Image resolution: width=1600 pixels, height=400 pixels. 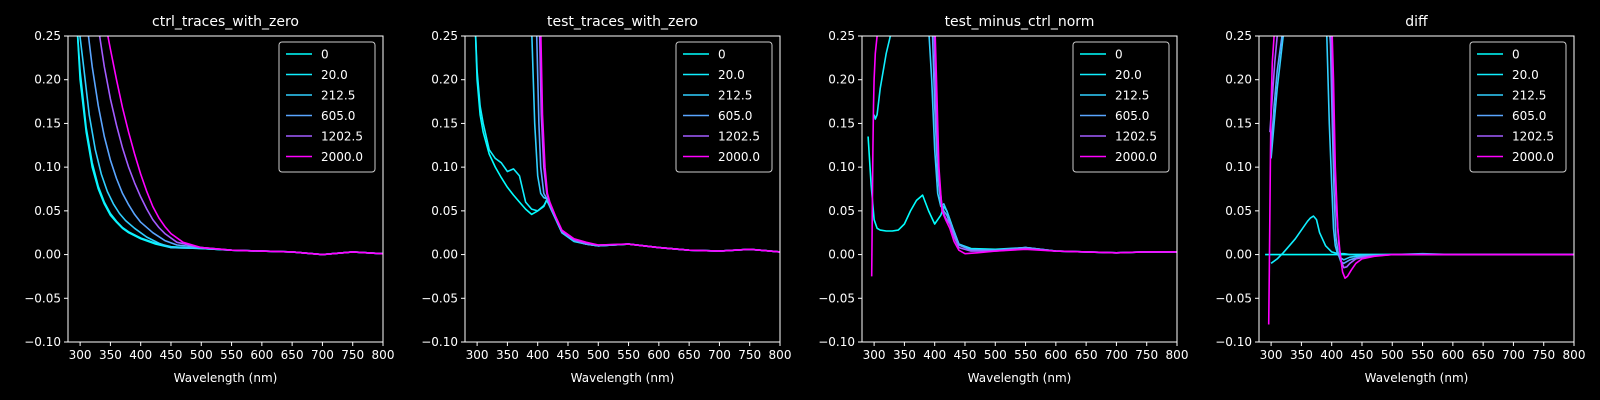 What do you see at coordinates (1416, 22) in the screenshot?
I see `subplot-title: diff` at bounding box center [1416, 22].